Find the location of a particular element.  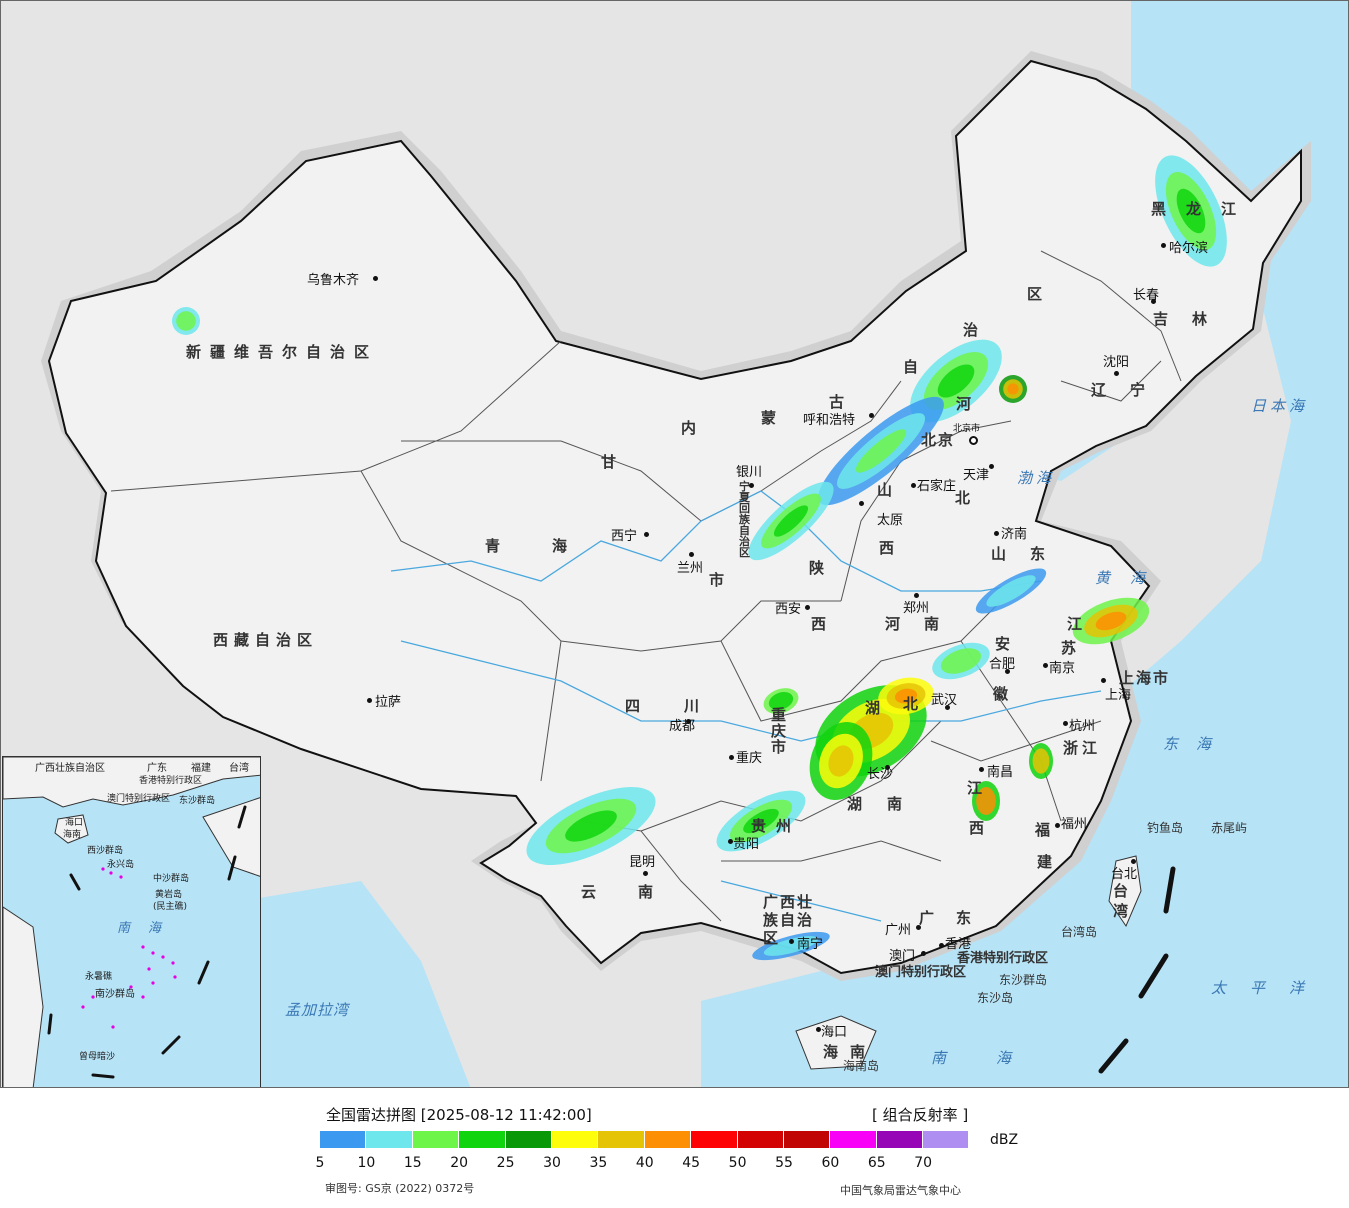

province-label-taiwan: 台湾 is located at coordinates (1121, 901).